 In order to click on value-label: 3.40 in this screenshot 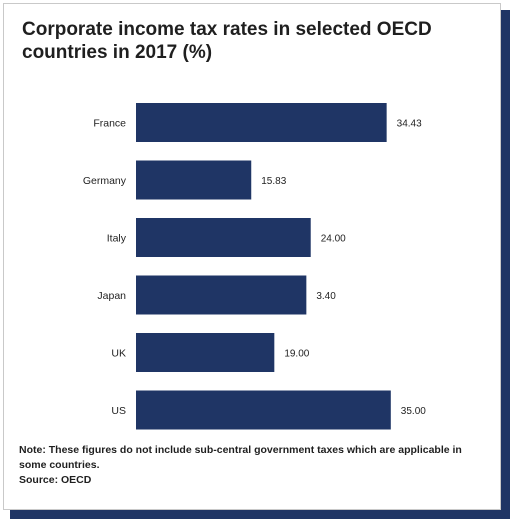, I will do `click(326, 296)`.